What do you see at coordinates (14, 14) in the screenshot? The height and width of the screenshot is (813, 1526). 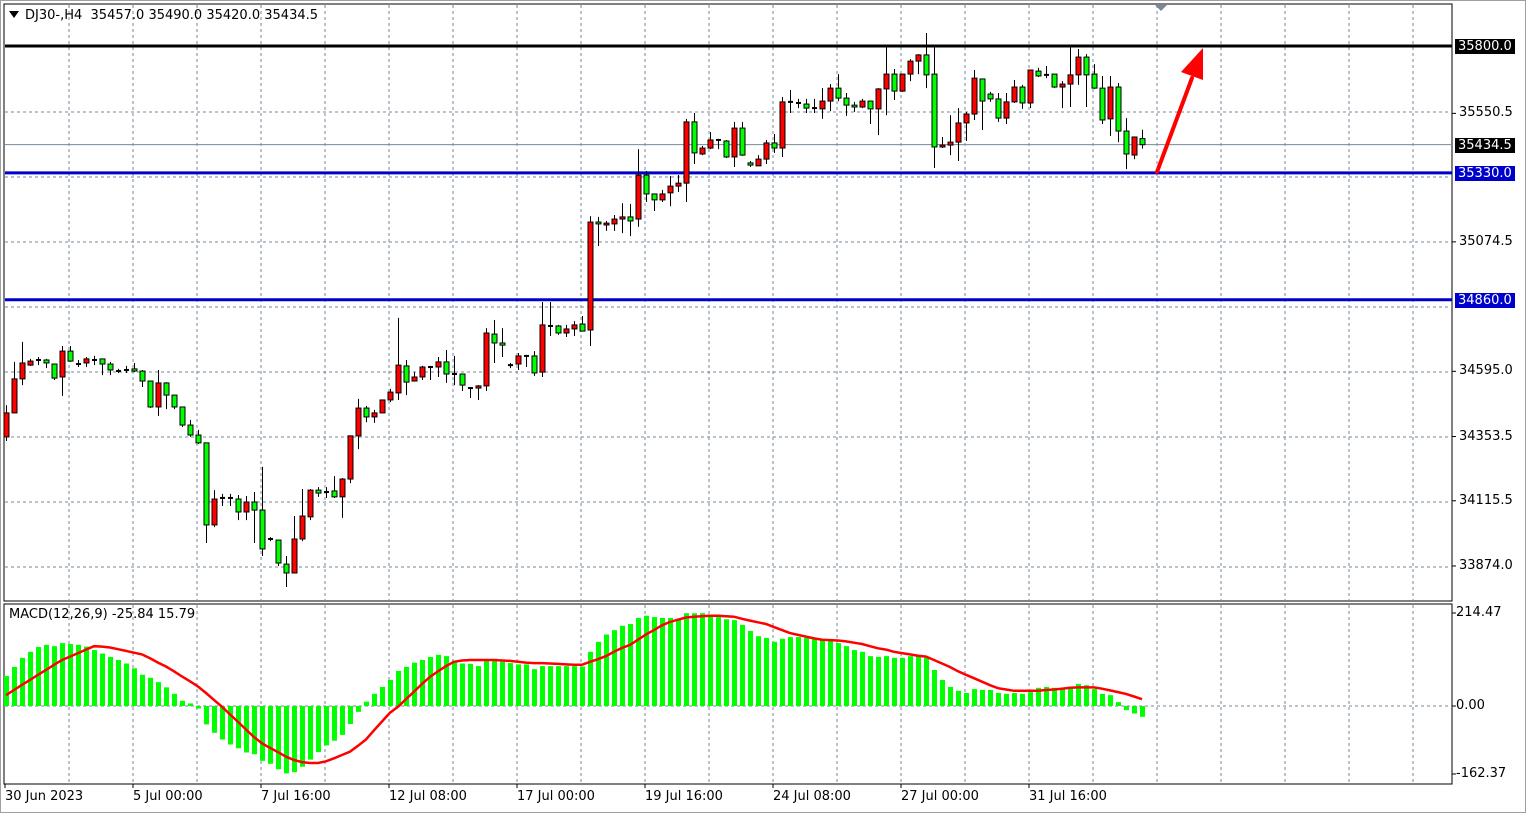 I see `dropdown-triangle-icon` at bounding box center [14, 14].